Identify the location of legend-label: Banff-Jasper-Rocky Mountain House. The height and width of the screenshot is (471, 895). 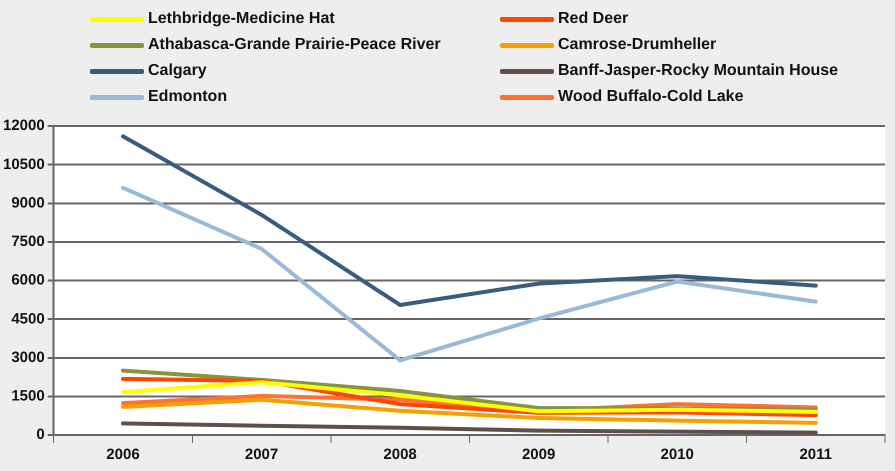
(698, 71).